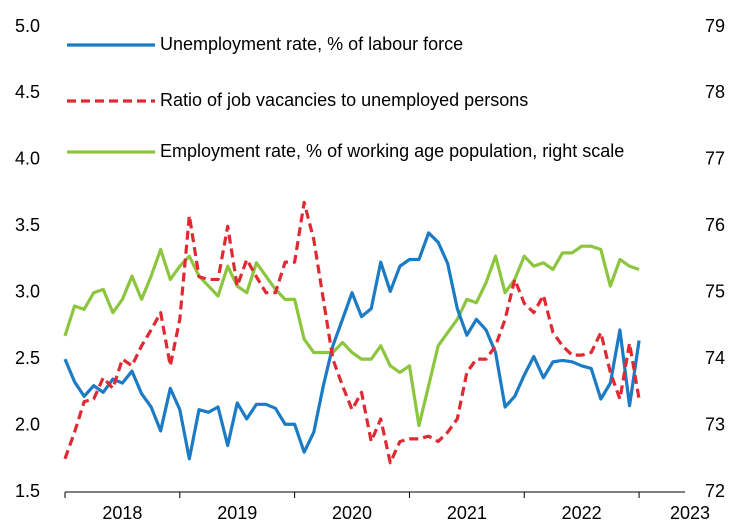 Image resolution: width=741 pixels, height=524 pixels. What do you see at coordinates (27, 358) in the screenshot?
I see `y-tick-label: 2.5` at bounding box center [27, 358].